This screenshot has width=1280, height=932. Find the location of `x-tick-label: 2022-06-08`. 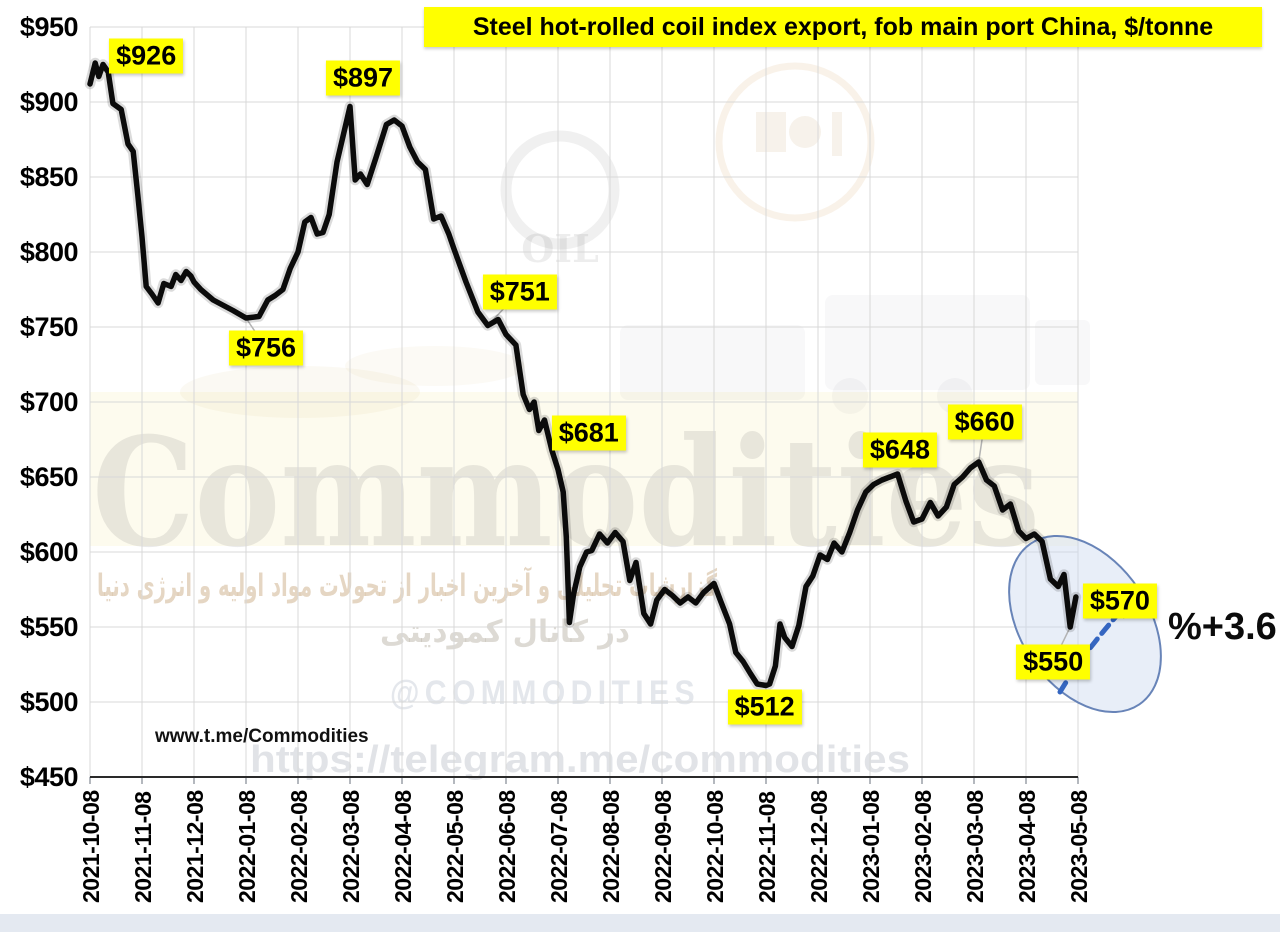

x-tick-label: 2022-06-08 is located at coordinates (507, 846).